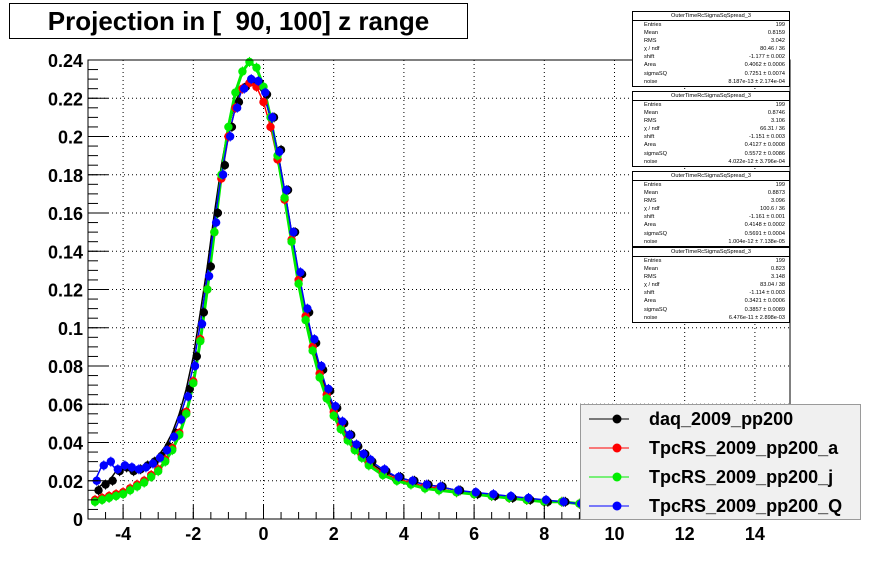  What do you see at coordinates (764, 301) in the screenshot?
I see `stat-value: 0.3421 ± 0.0006` at bounding box center [764, 301].